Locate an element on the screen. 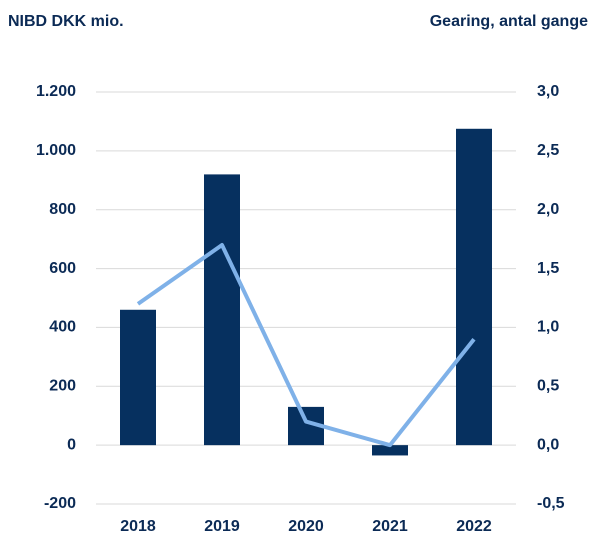  y-tick-label: 0 is located at coordinates (71, 444).